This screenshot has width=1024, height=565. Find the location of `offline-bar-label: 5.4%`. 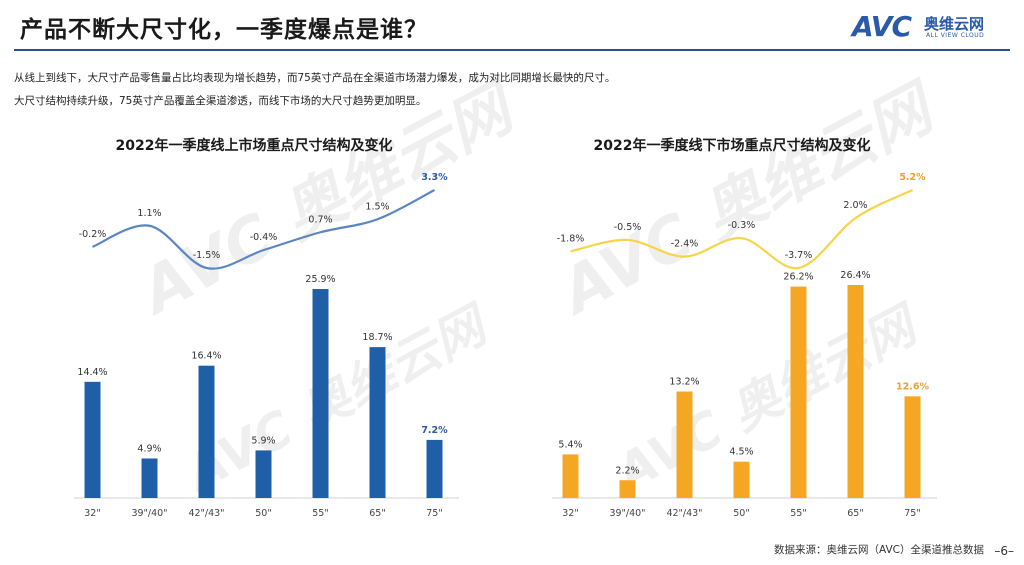

offline-bar-label: 5.4% is located at coordinates (570, 444).